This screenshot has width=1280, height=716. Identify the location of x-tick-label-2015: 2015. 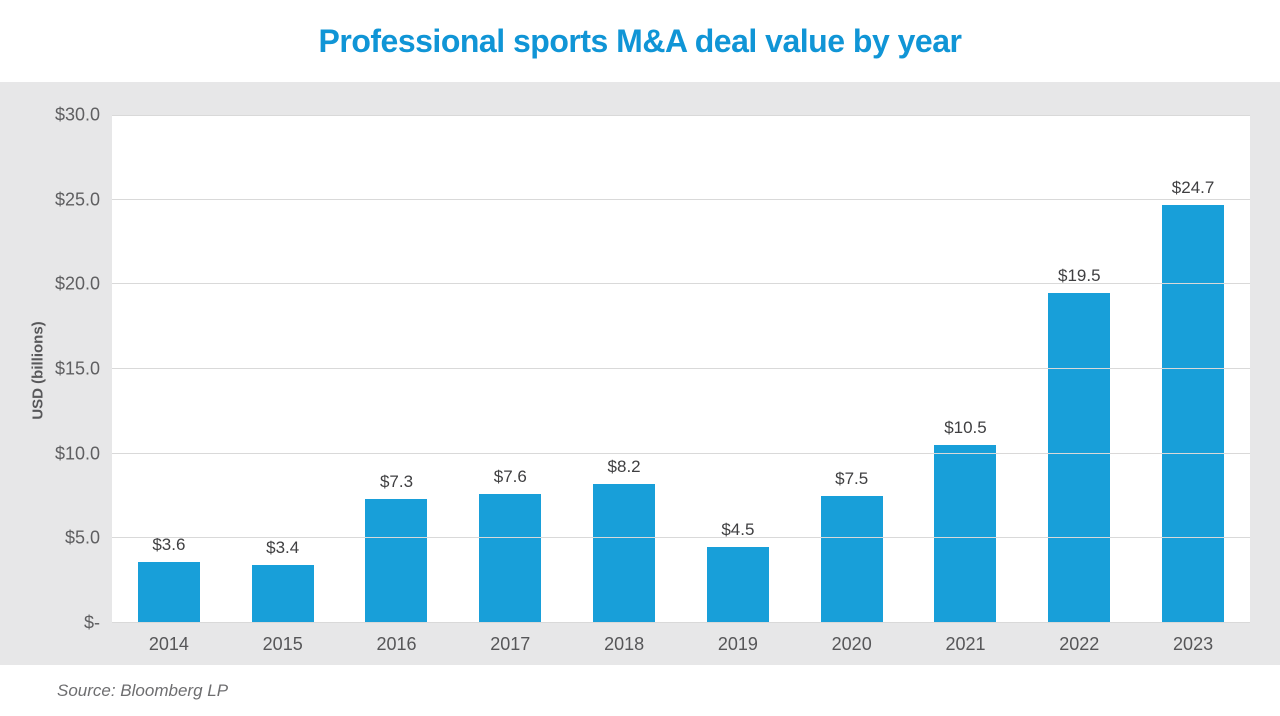
(282, 643).